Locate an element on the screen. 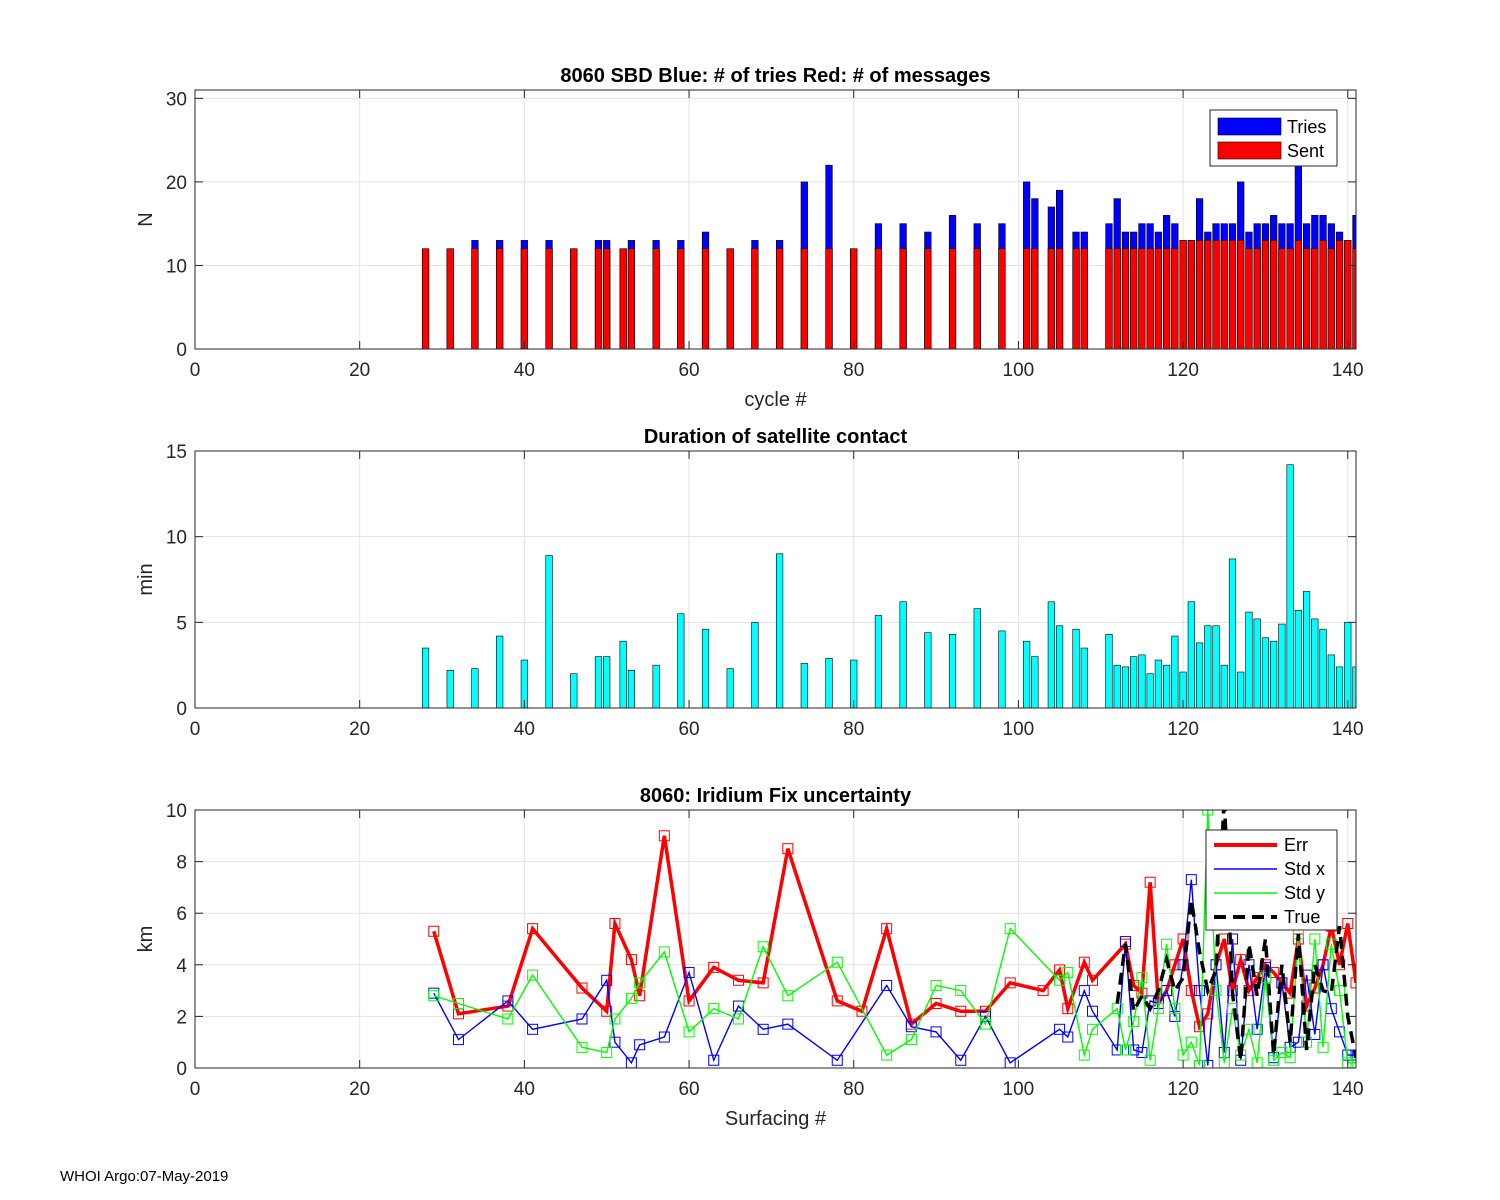  y-axis-label: min is located at coordinates (146, 579).